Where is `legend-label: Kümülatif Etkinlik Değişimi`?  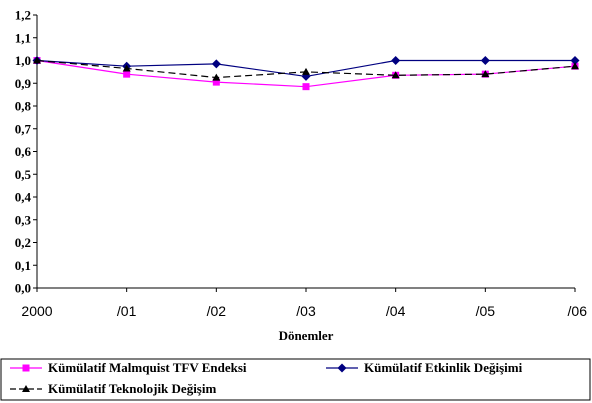 legend-label: Kümülatif Etkinlik Değişimi is located at coordinates (443, 367).